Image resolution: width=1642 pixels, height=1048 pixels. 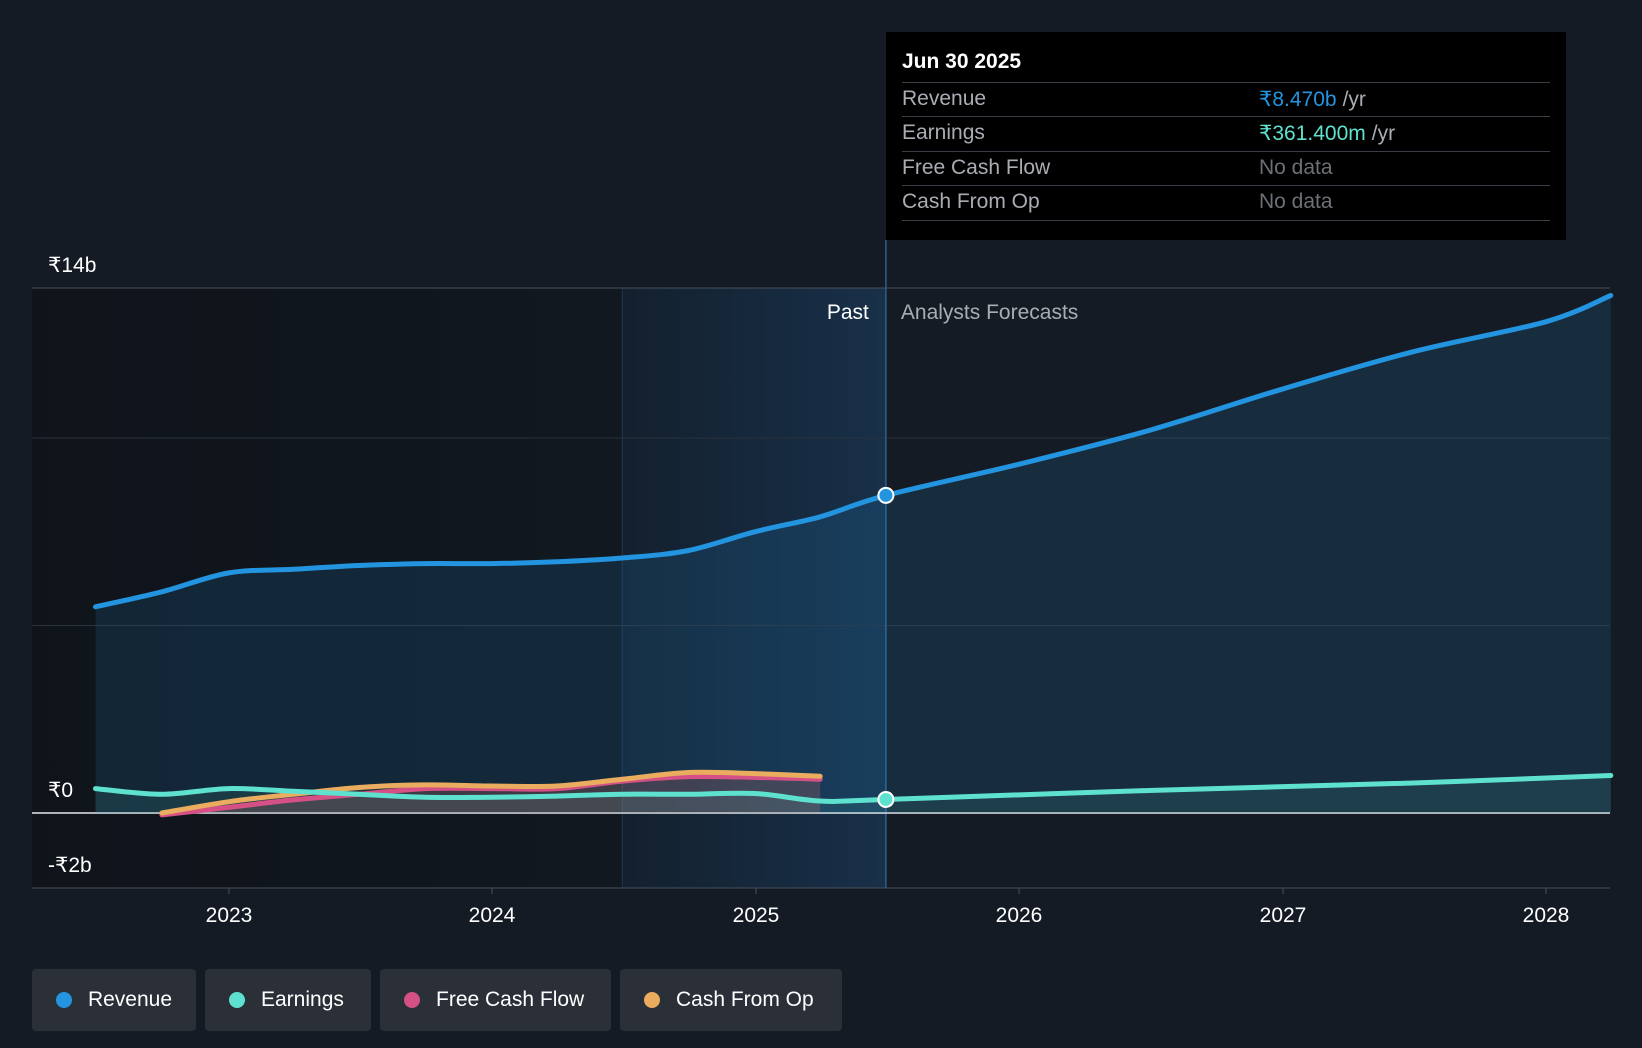 I want to click on x-tick-label: 2026, so click(x=1019, y=915).